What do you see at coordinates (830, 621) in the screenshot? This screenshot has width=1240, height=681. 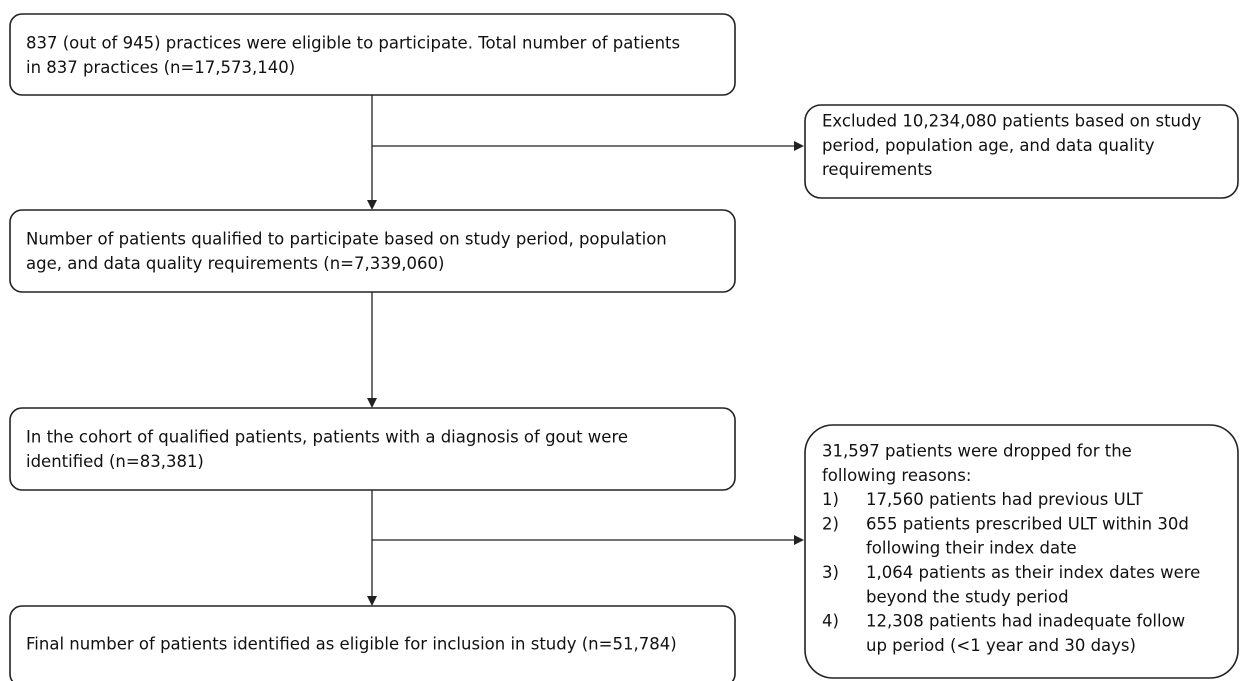 I see `list-marker: 4)` at bounding box center [830, 621].